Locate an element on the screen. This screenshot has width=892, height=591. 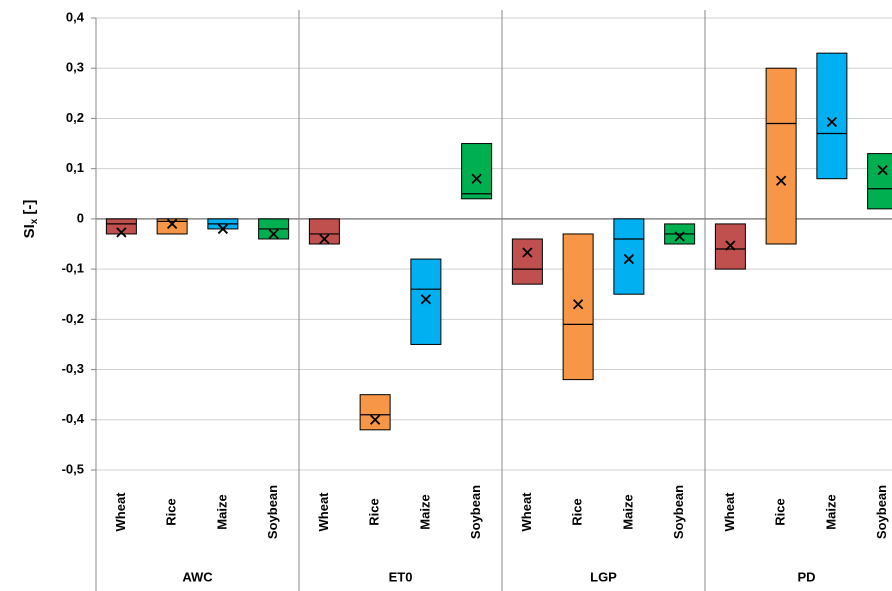
y-axis-label: SIx [-] is located at coordinates (30, 219).